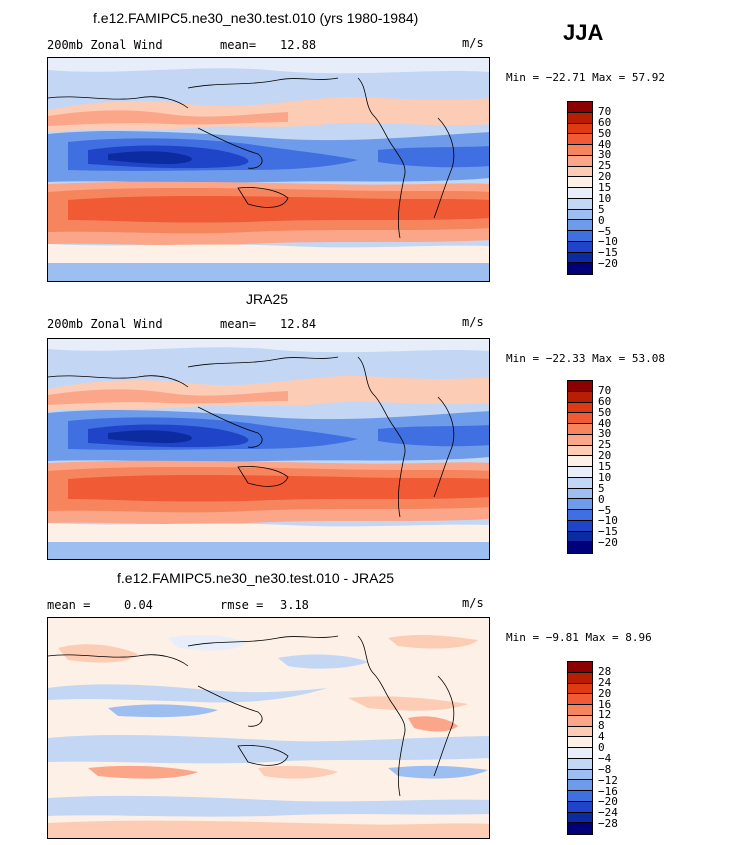  Describe the element at coordinates (267, 299) in the screenshot. I see `panel2-title: JRA25` at that location.